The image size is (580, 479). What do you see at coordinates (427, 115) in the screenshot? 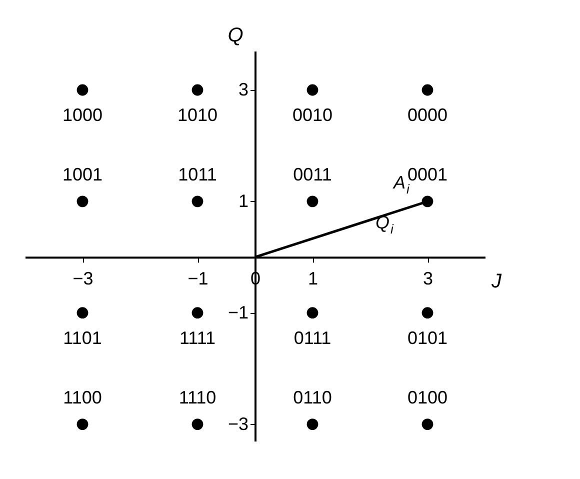
I see `annotation: 0000` at bounding box center [427, 115].